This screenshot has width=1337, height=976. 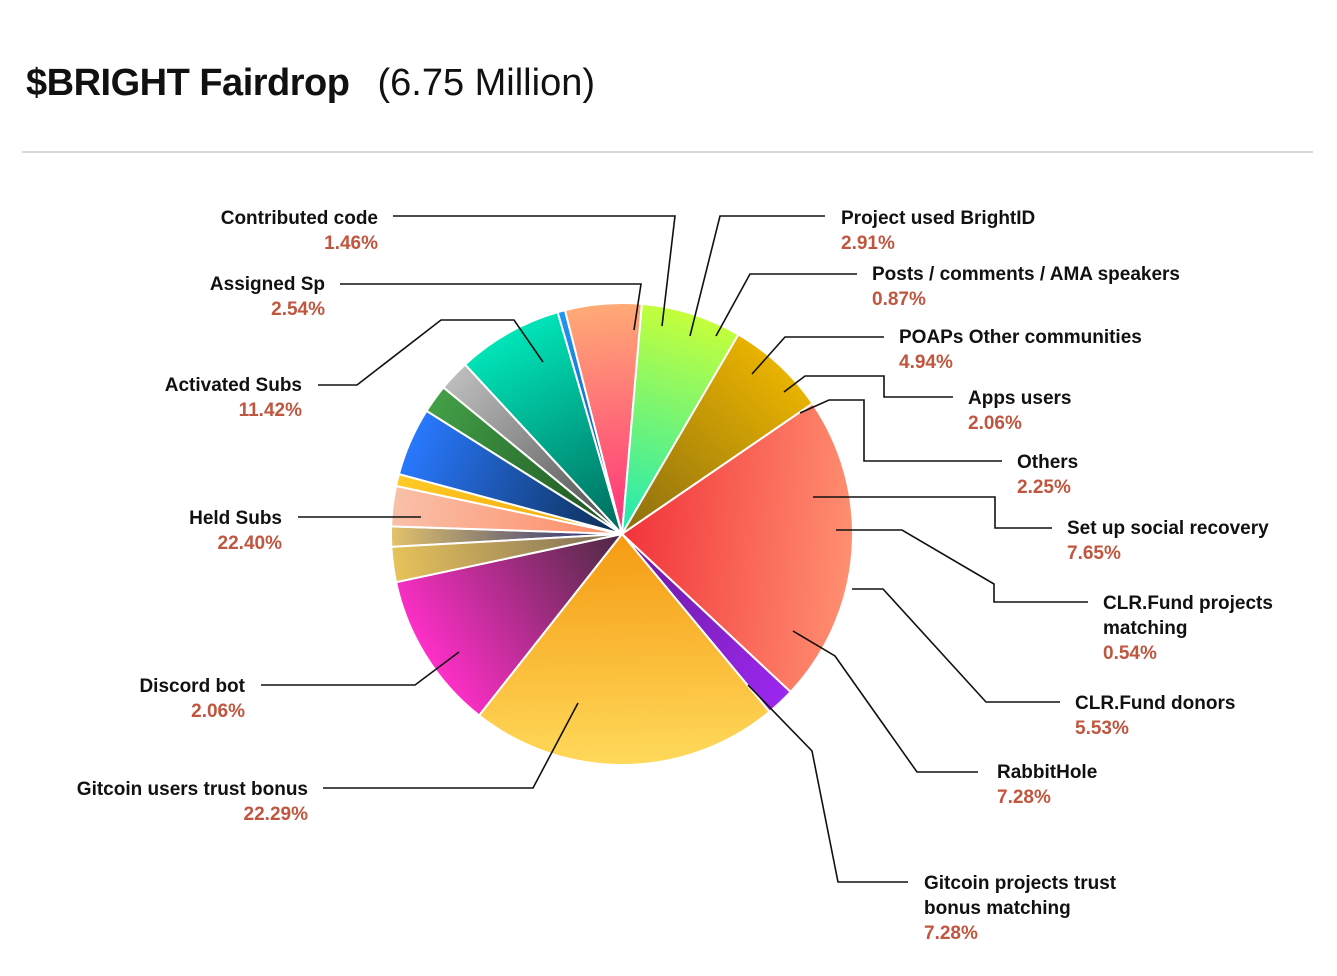 What do you see at coordinates (250, 543) in the screenshot?
I see `slice-value-held-subs: 22.40%` at bounding box center [250, 543].